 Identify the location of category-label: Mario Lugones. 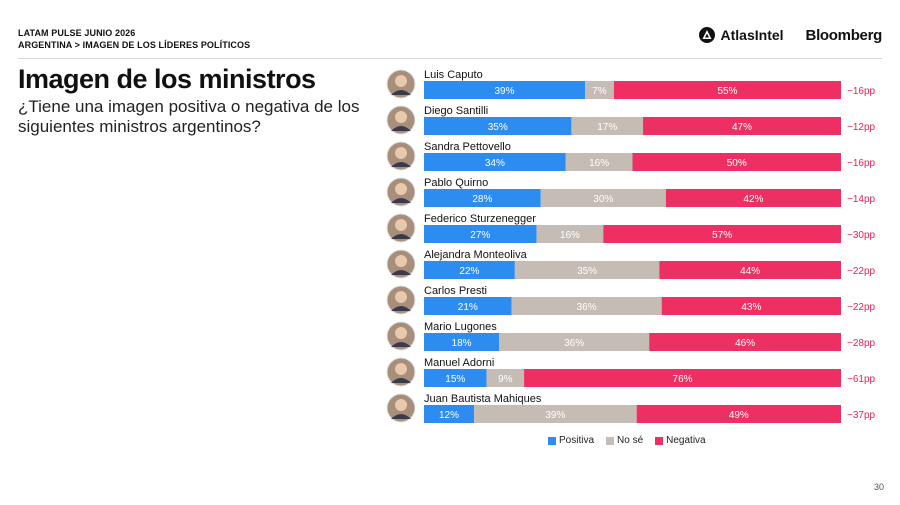
(460, 327).